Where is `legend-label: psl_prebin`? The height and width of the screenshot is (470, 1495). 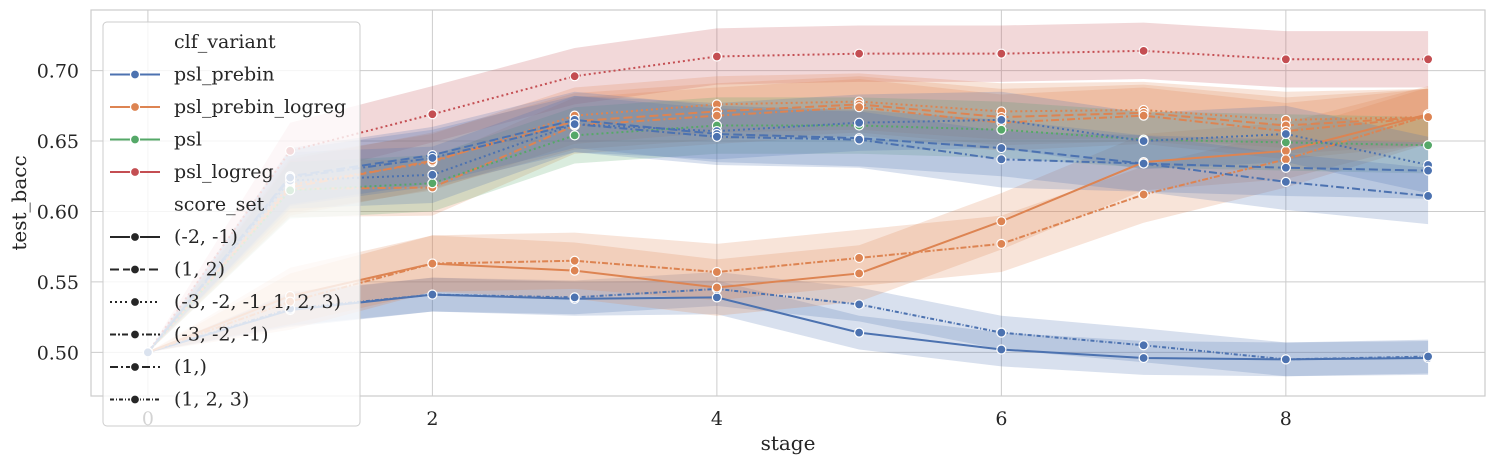
legend-label: psl_prebin is located at coordinates (224, 75).